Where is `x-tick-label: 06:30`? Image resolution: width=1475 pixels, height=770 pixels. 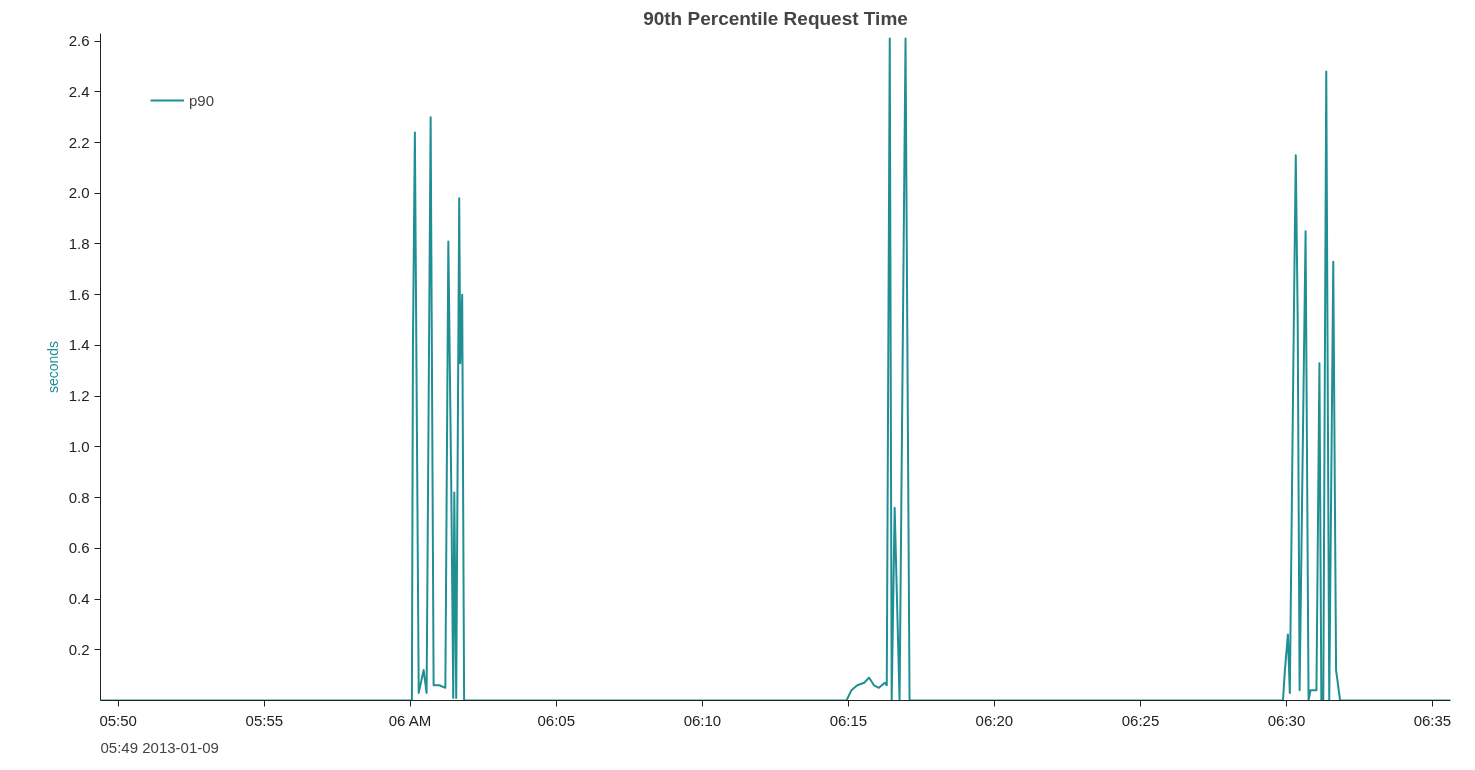
x-tick-label: 06:30 is located at coordinates (1286, 720).